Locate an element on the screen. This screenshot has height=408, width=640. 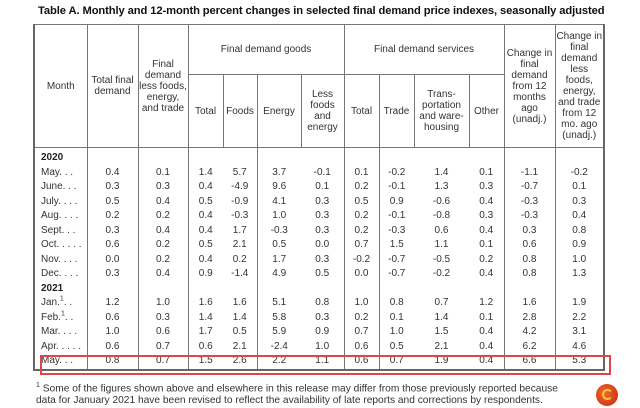
value-cell: -0.2 is located at coordinates (396, 172).